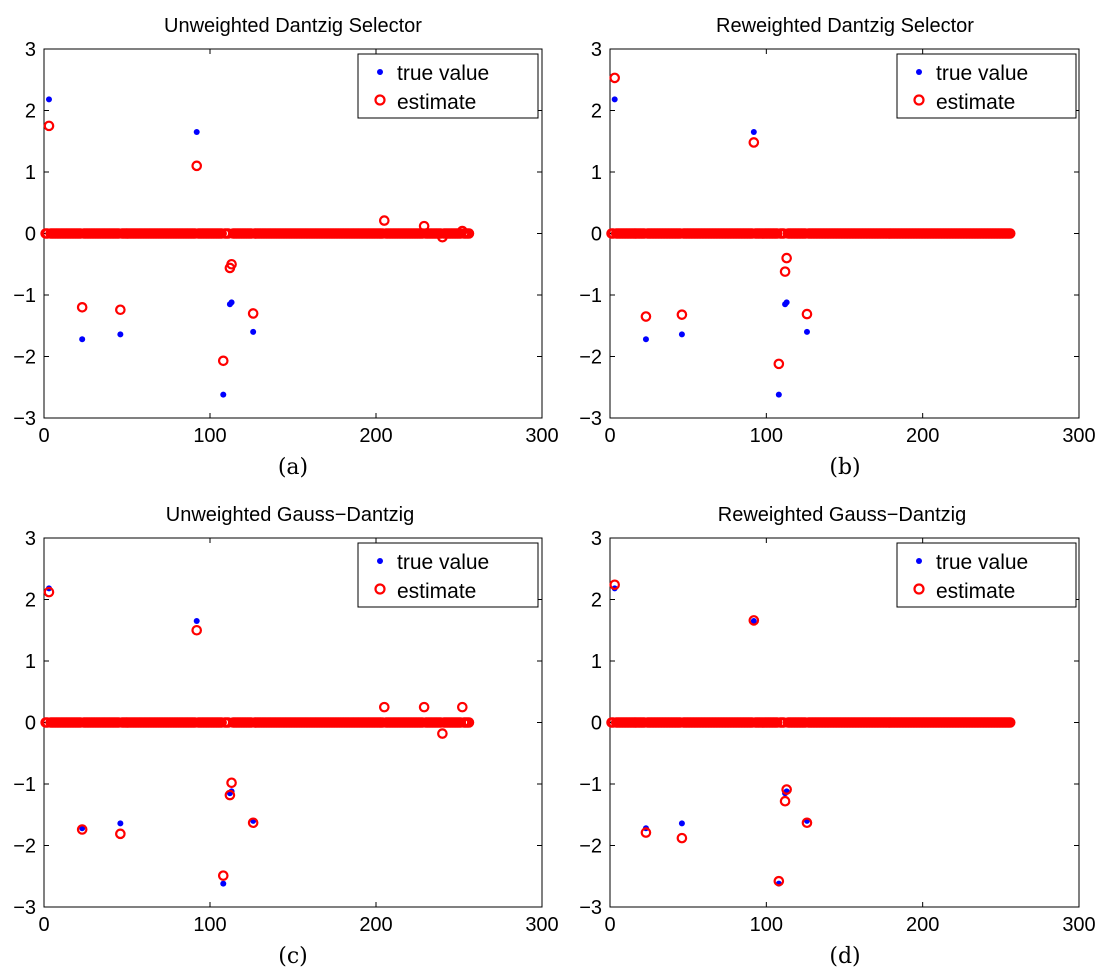 The width and height of the screenshot is (1113, 979). Describe the element at coordinates (293, 26) in the screenshot. I see `panel-title: Unweighted Dantzig Selector` at that location.